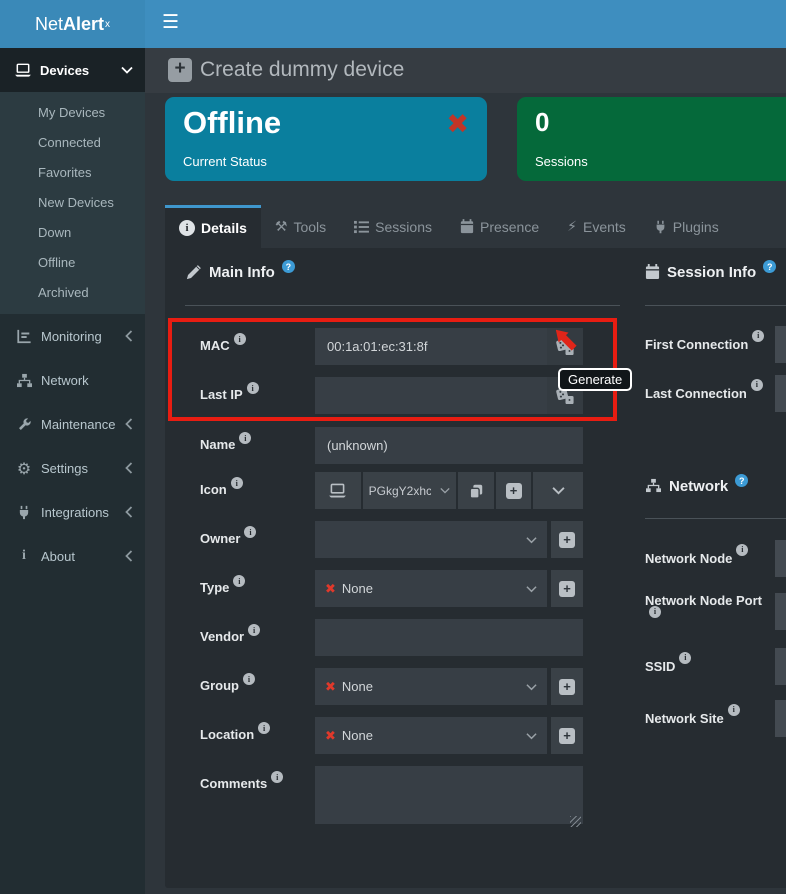 The width and height of the screenshot is (786, 894). I want to click on add-owner-button, so click(567, 539).